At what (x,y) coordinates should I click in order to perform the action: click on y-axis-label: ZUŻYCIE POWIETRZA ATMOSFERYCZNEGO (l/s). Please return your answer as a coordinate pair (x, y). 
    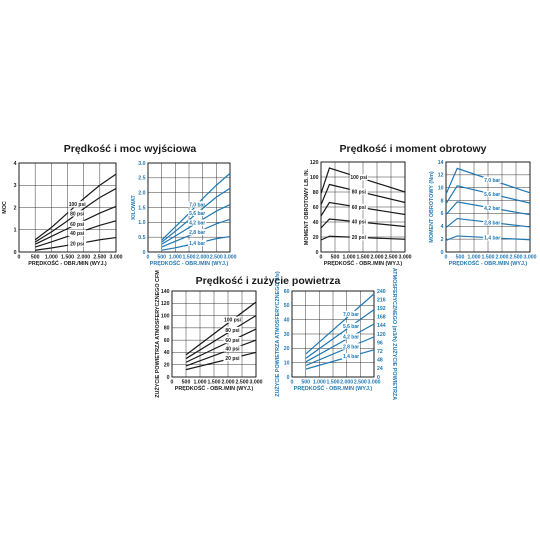
    Looking at the image, I should click on (277, 334).